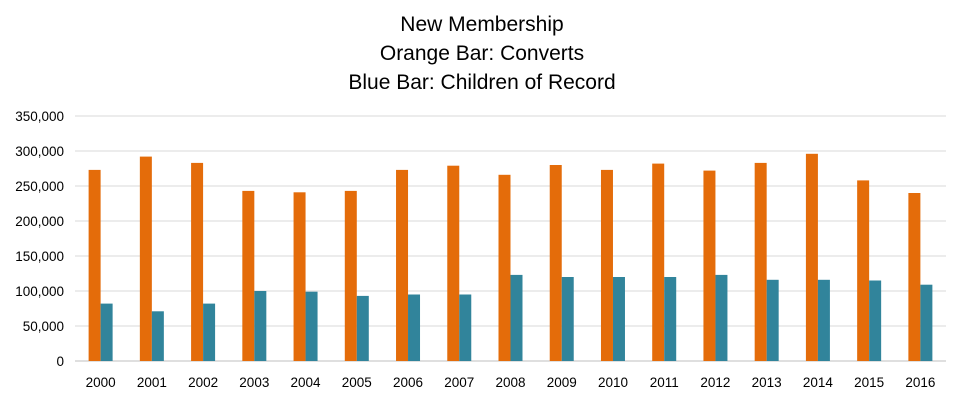  I want to click on x-tick-label: 2014, so click(818, 382).